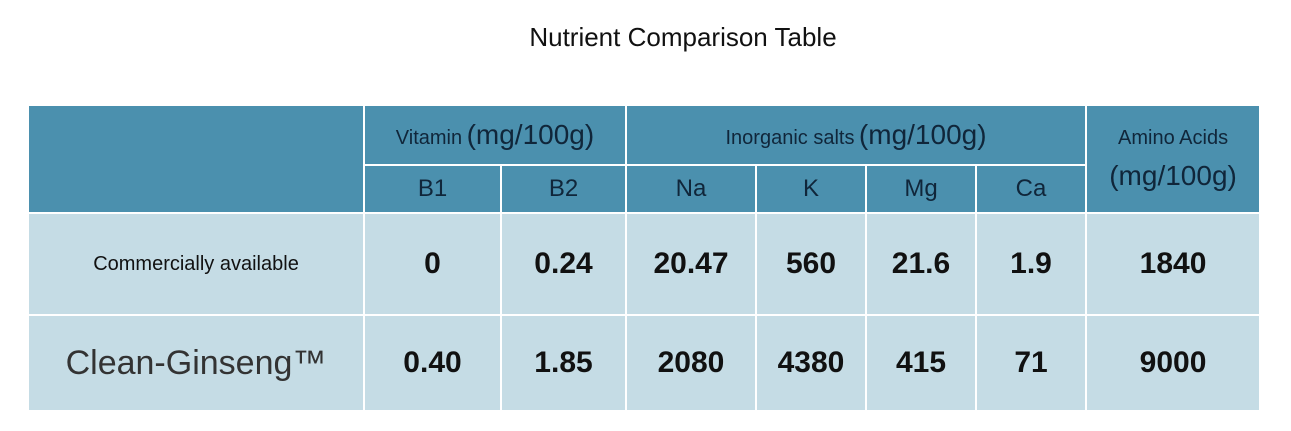  I want to click on value-cell: 1.85, so click(563, 363).